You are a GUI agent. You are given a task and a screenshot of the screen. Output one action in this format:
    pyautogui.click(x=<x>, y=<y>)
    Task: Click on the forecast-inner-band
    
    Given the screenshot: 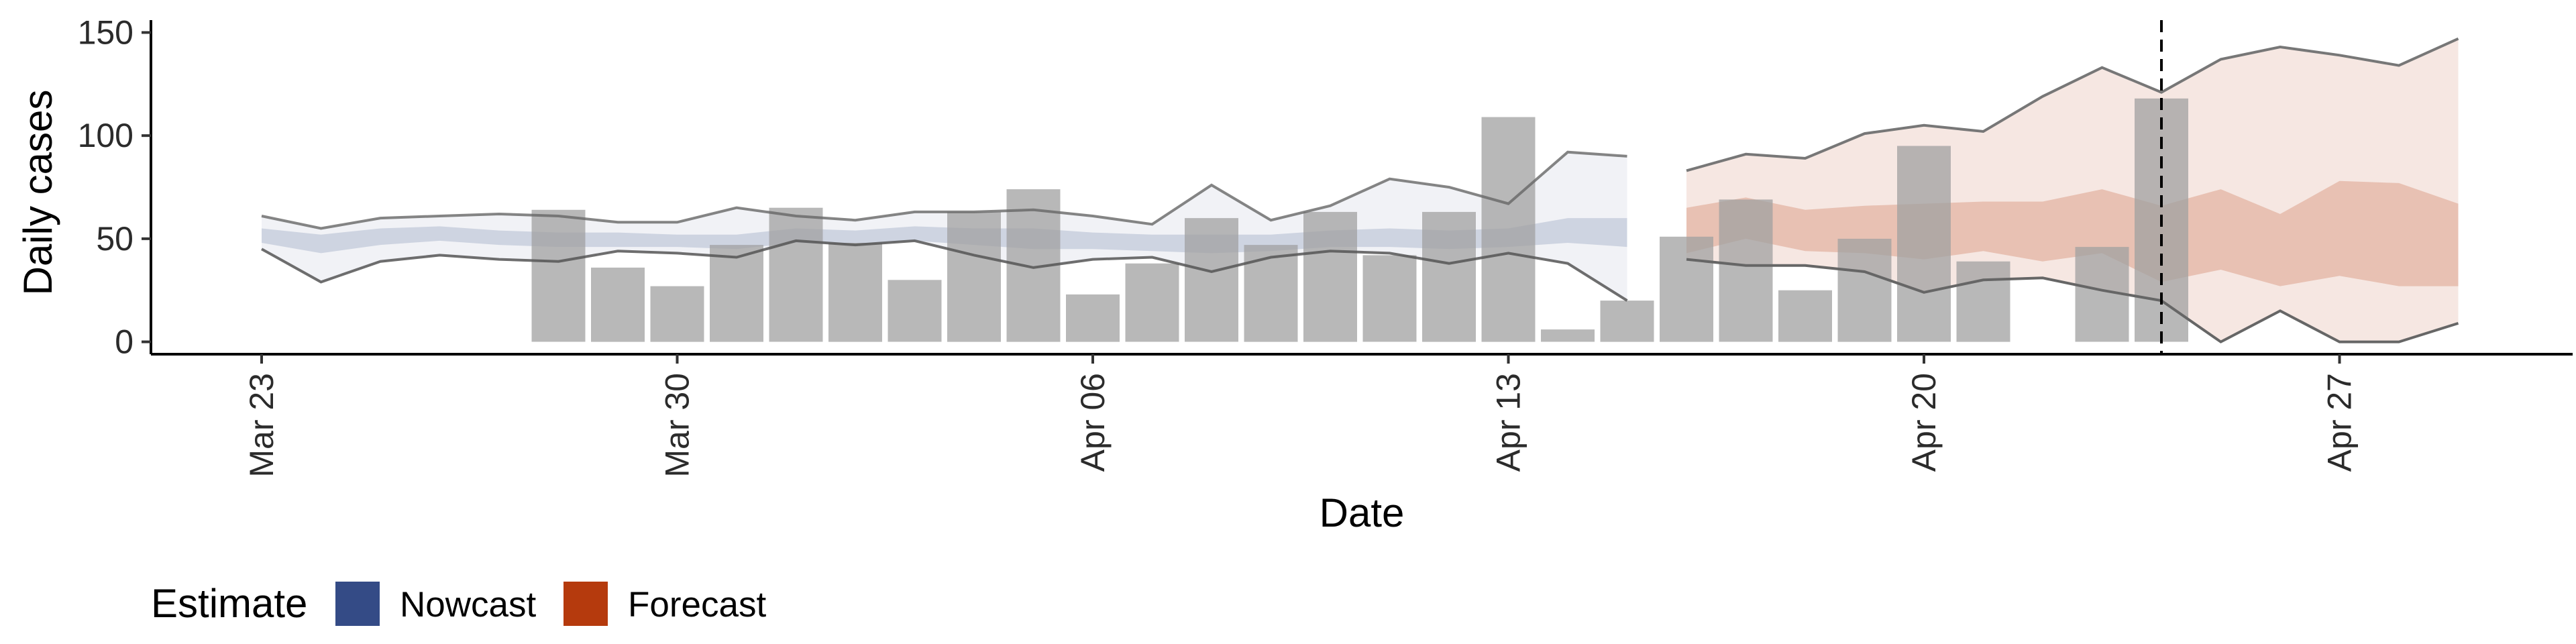 What is the action you would take?
    pyautogui.click(x=2072, y=233)
    